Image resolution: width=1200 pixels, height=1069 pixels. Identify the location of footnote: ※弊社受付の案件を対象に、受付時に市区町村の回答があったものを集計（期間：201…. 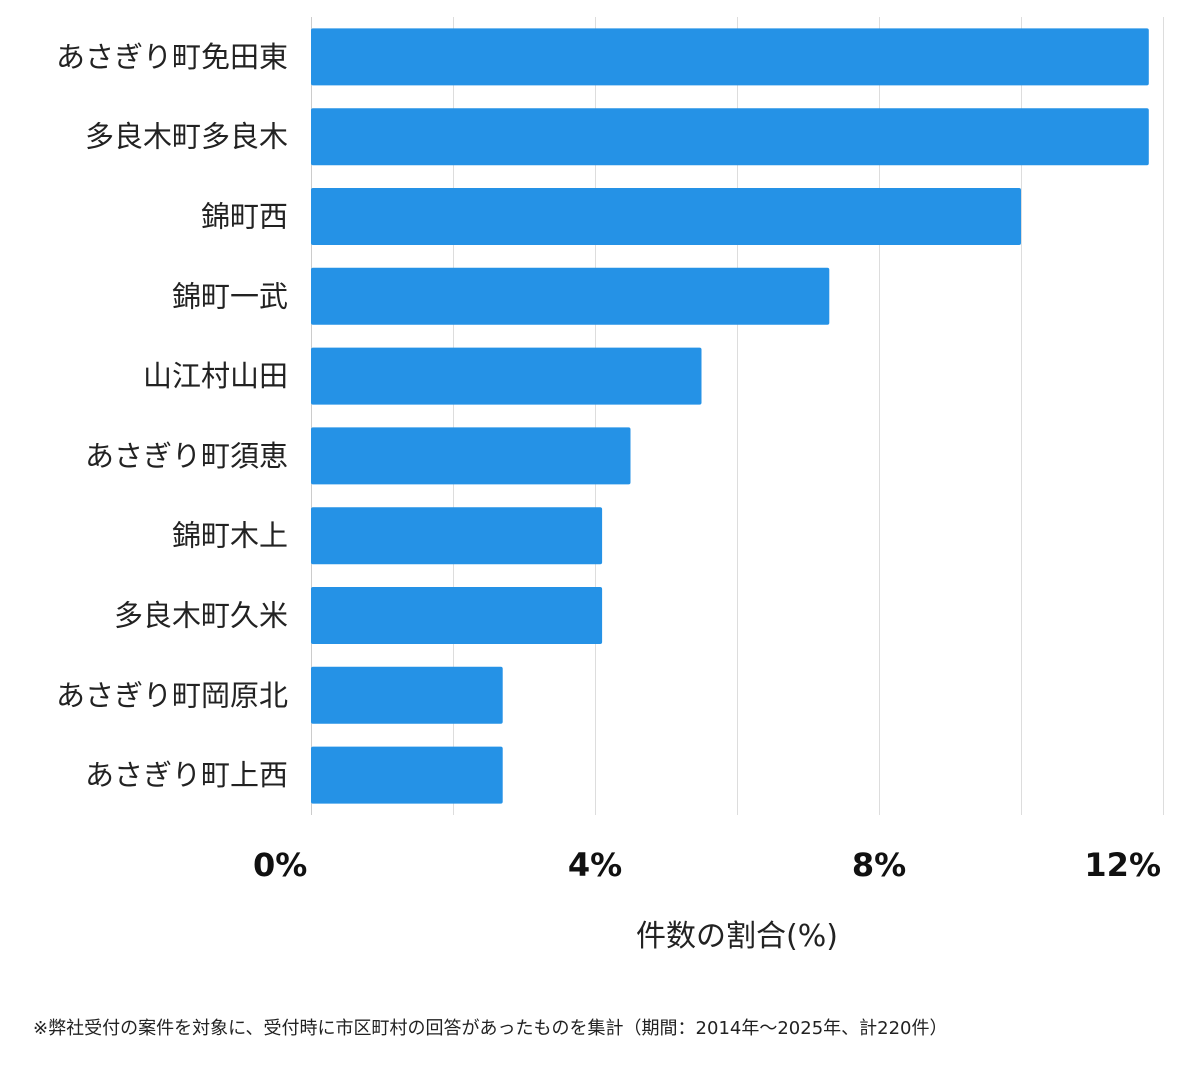
(490, 1028).